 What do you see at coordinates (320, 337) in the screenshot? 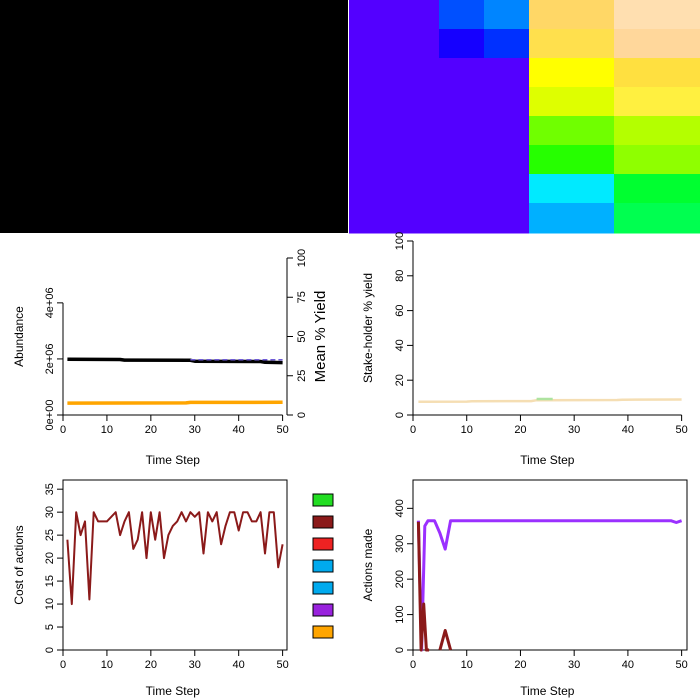
I see `y2-axis-label: Mean % Yield` at bounding box center [320, 337].